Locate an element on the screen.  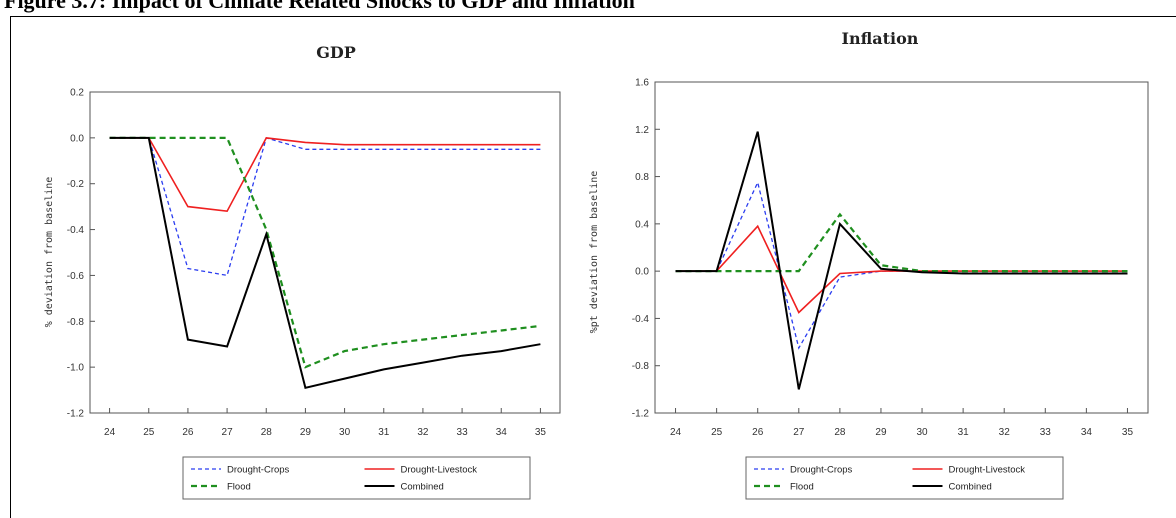
inflation-series-drought-livestock is located at coordinates (901, 269).